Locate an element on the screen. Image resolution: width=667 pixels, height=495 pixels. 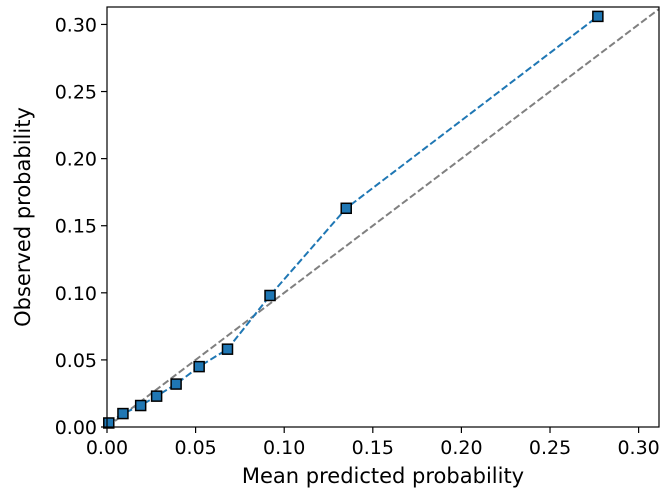
y-tick-label: 0.10 is located at coordinates (76, 294).